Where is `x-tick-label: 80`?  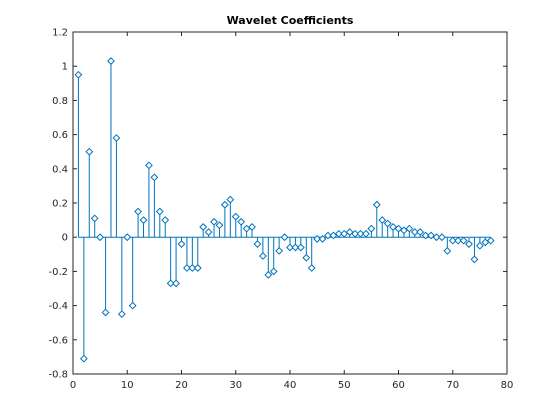
x-tick-label: 80 is located at coordinates (507, 385).